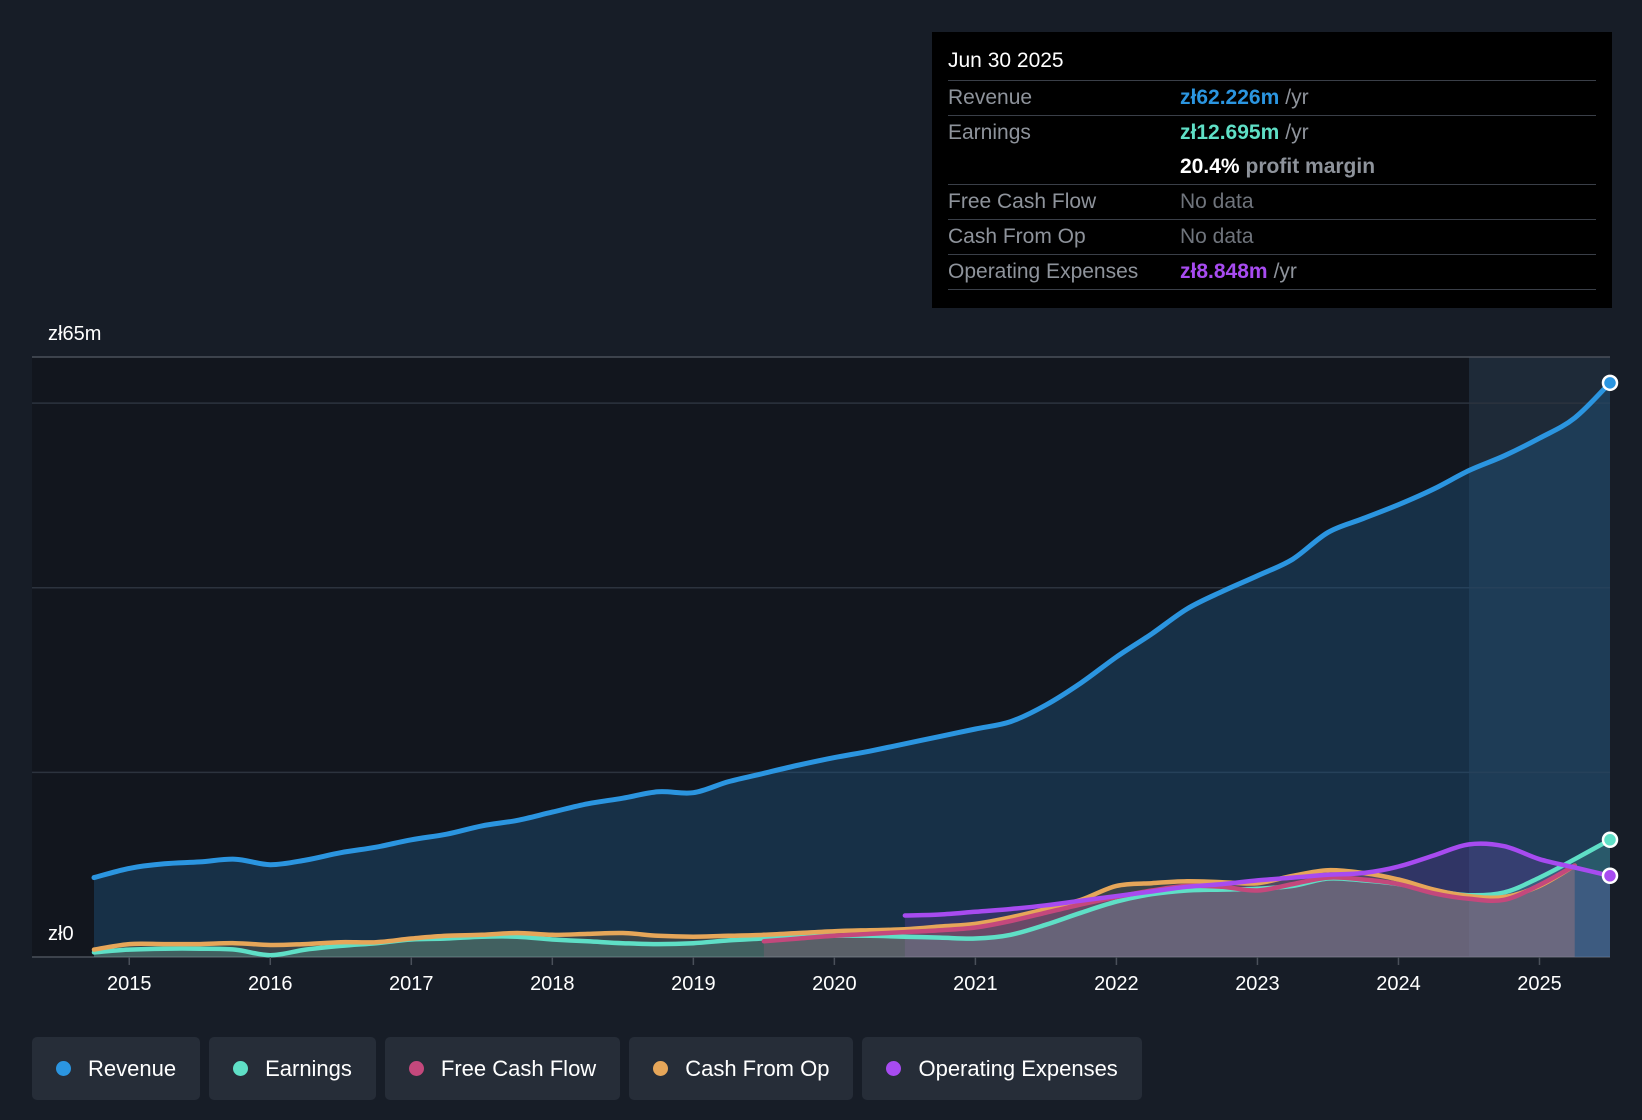  What do you see at coordinates (894, 1068) in the screenshot?
I see `legend-dot-operating-expenses` at bounding box center [894, 1068].